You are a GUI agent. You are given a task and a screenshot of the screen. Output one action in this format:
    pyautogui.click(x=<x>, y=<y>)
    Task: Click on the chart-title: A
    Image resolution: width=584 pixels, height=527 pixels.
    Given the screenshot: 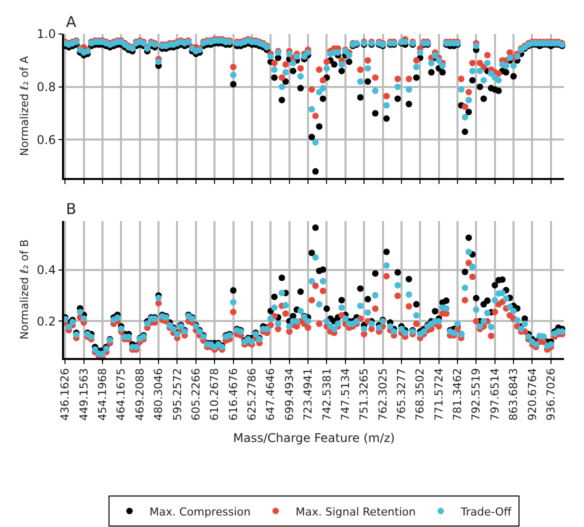 What is the action you would take?
    pyautogui.click(x=71, y=22)
    